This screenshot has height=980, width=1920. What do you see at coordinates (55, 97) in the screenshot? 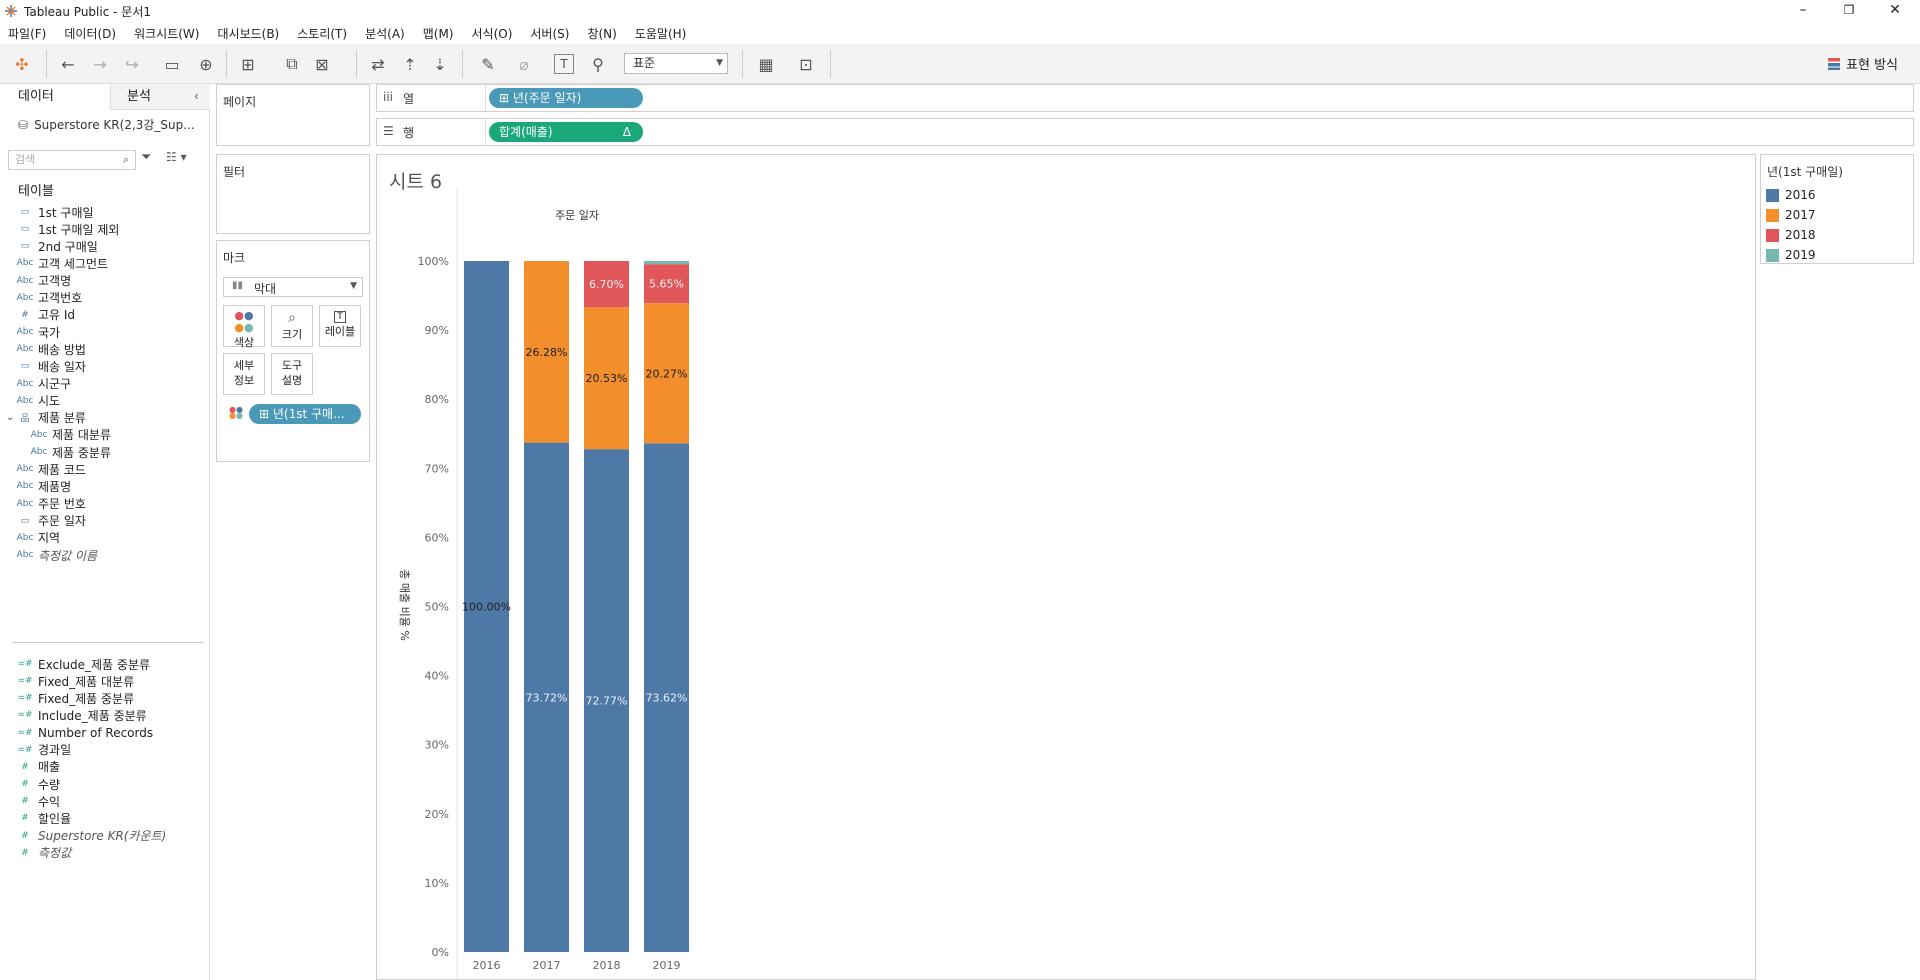
I see `tab-data: 데이터` at bounding box center [55, 97].